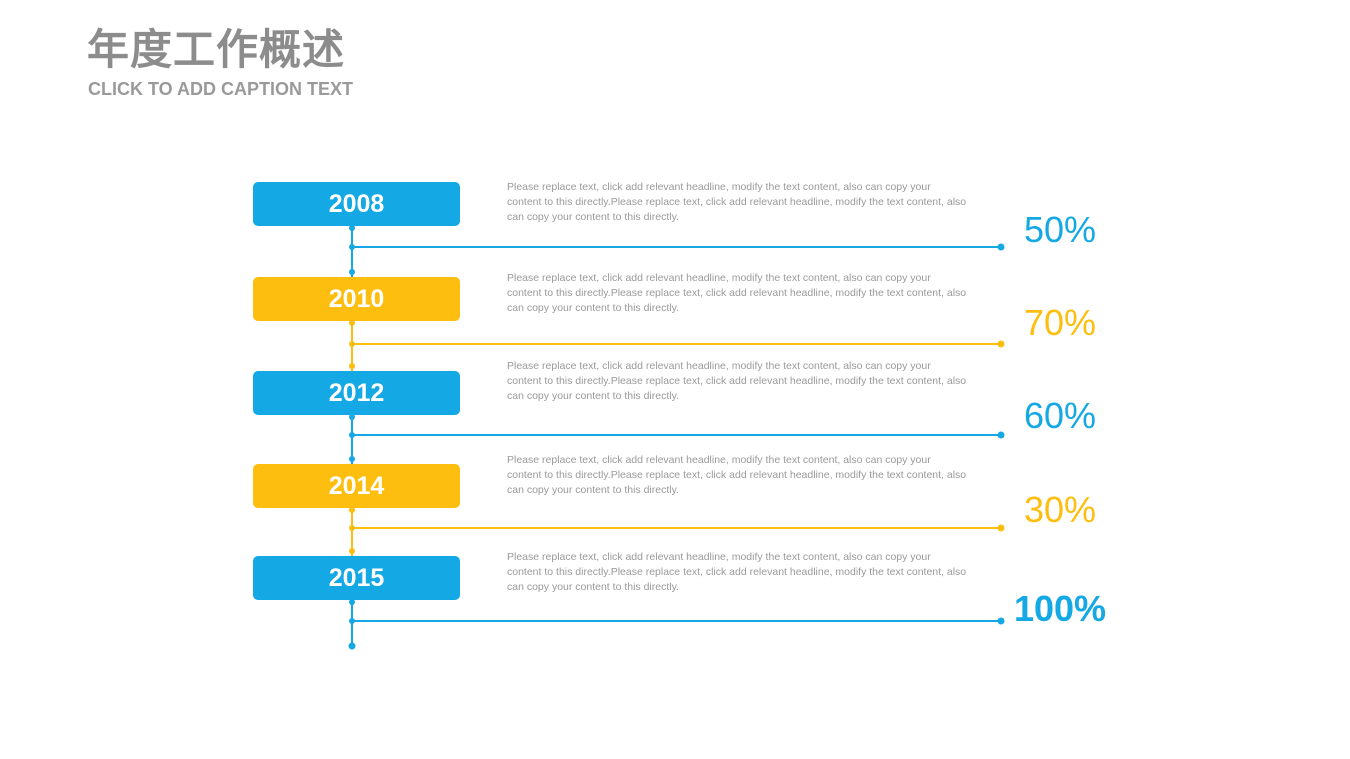 The image size is (1350, 759). I want to click on spine-end-dot, so click(352, 646).